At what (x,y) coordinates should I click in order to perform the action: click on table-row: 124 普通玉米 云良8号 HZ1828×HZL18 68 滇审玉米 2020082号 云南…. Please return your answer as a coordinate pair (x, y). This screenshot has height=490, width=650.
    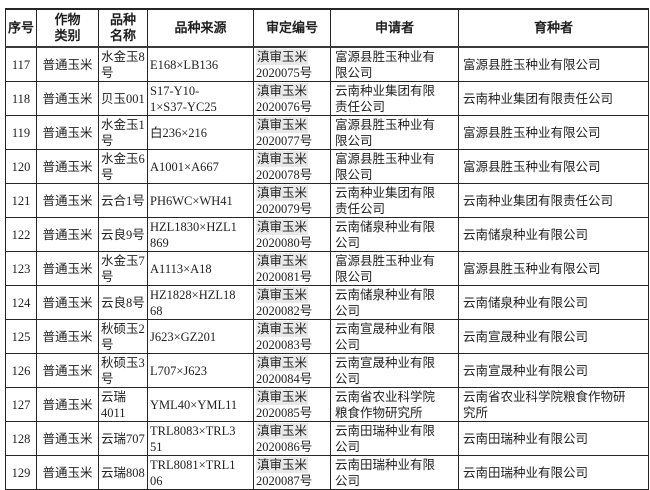
    Looking at the image, I should click on (327, 302).